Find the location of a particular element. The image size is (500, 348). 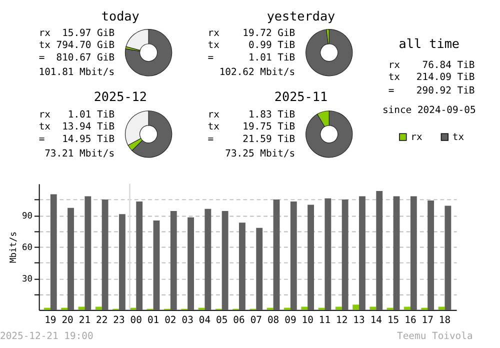

text: 214.09 TiB is located at coordinates (445, 77).